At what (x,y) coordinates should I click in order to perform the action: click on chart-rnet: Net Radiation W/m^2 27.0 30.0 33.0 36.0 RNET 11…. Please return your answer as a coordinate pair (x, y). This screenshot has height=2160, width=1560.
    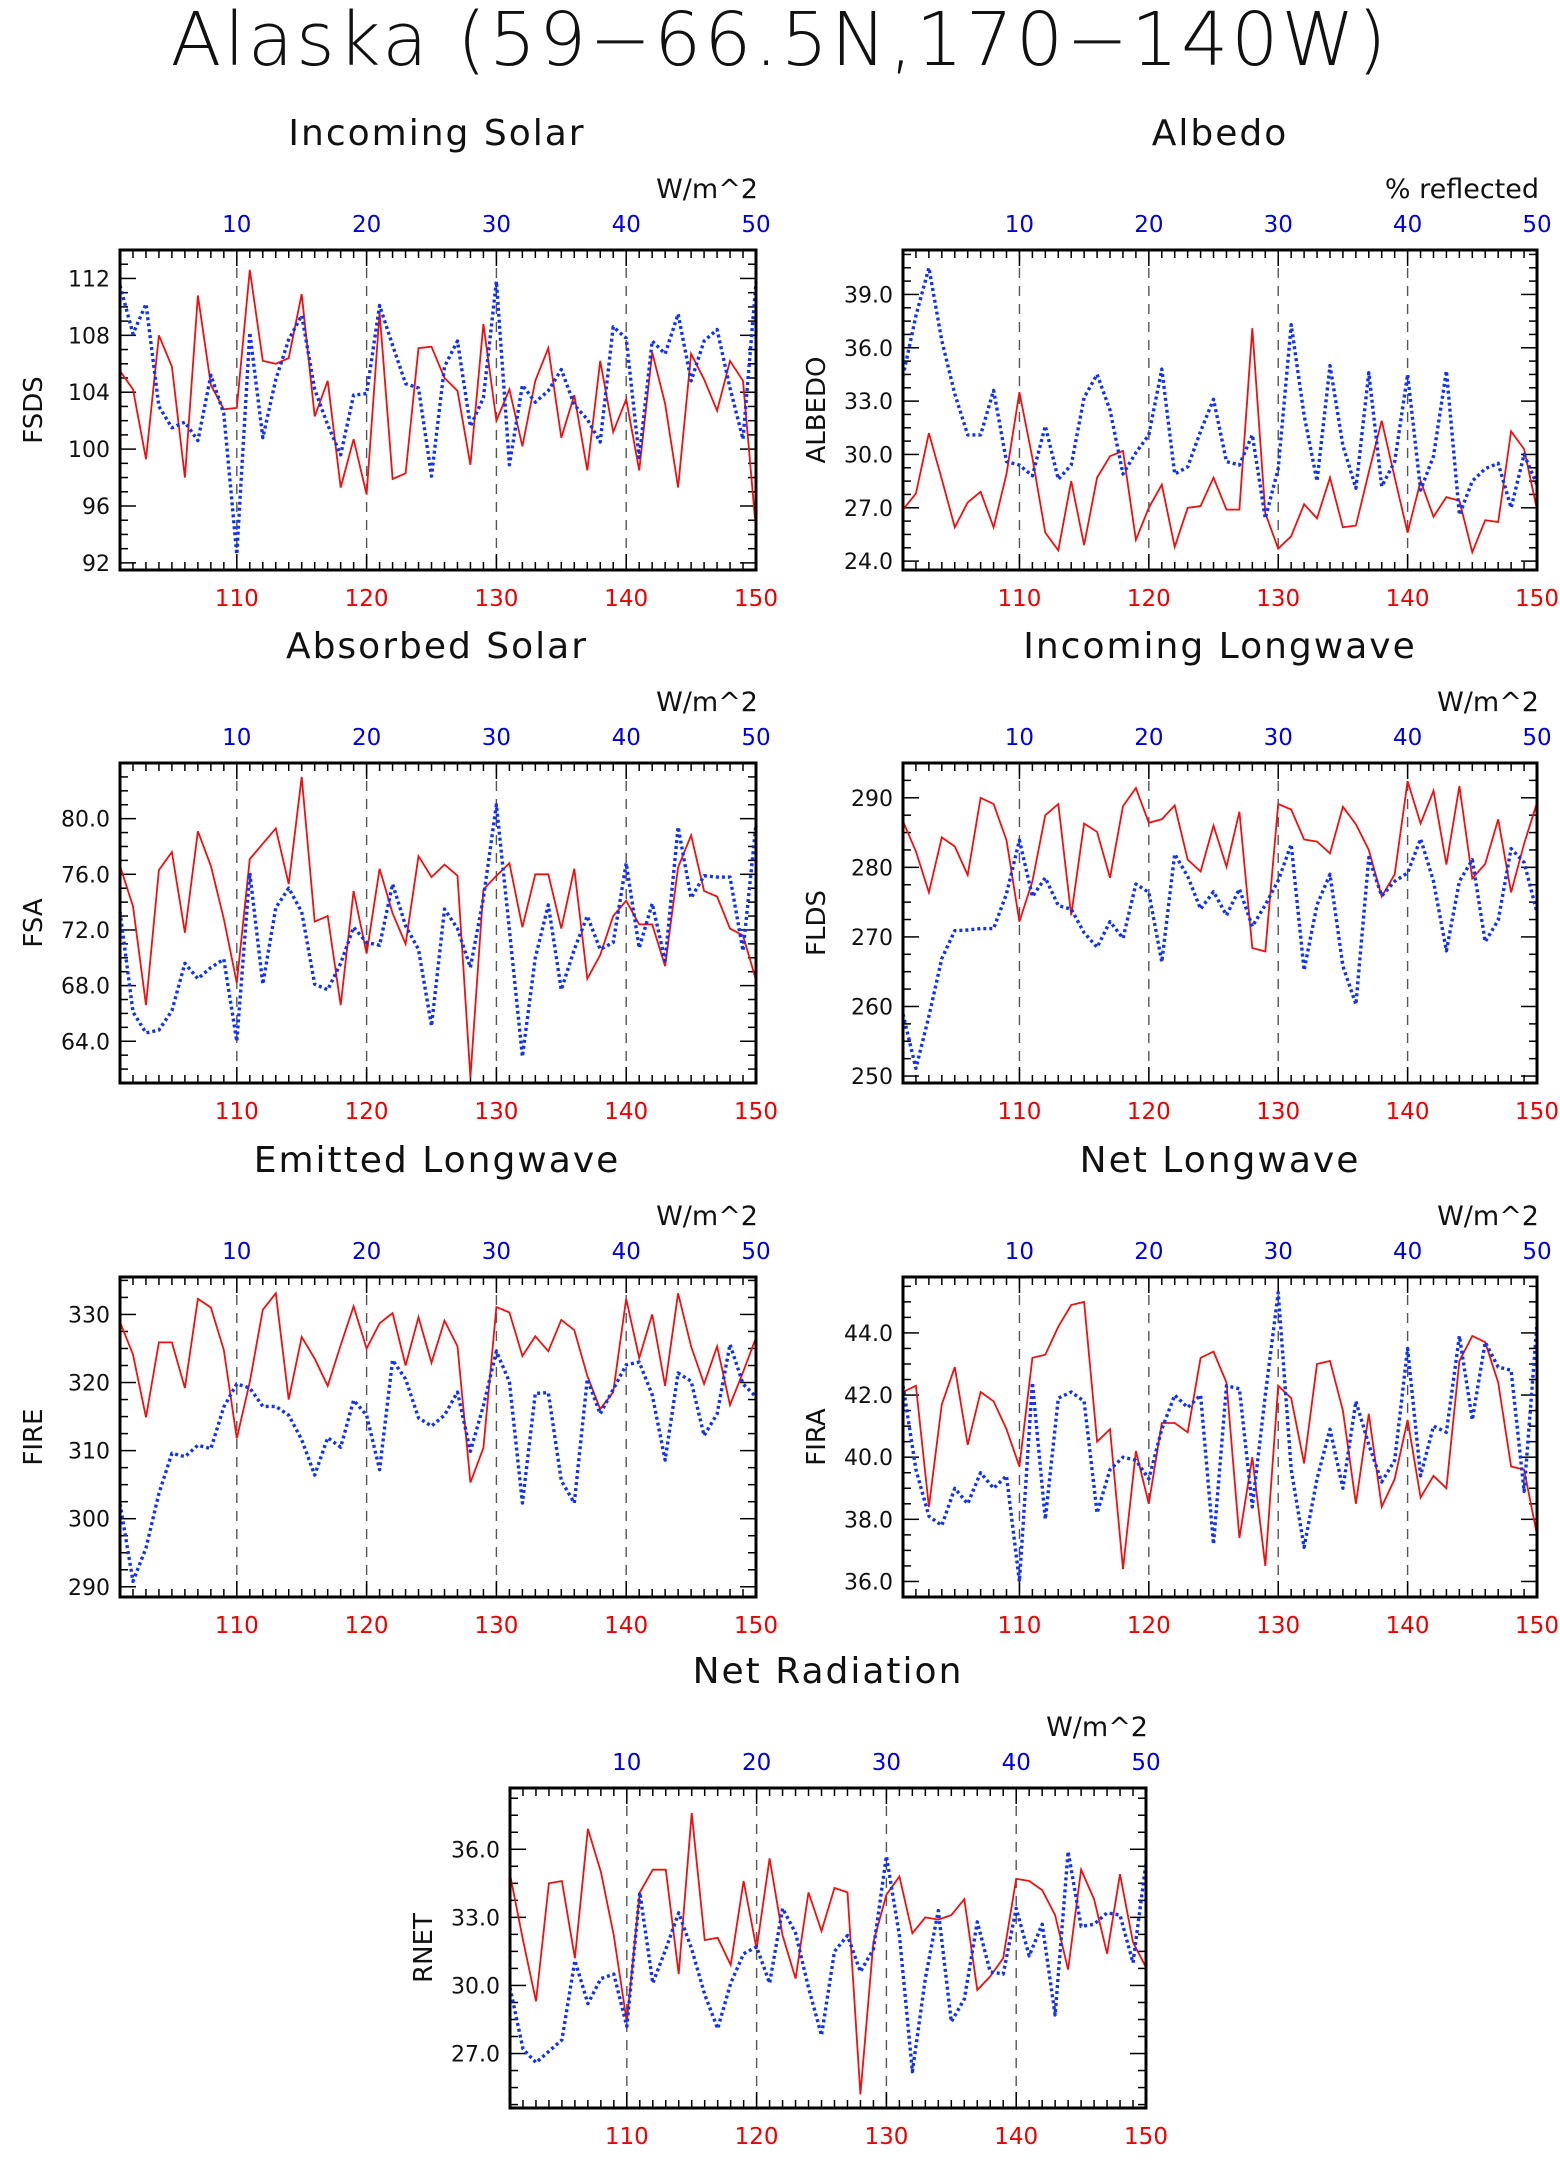
    Looking at the image, I should click on (788, 1900).